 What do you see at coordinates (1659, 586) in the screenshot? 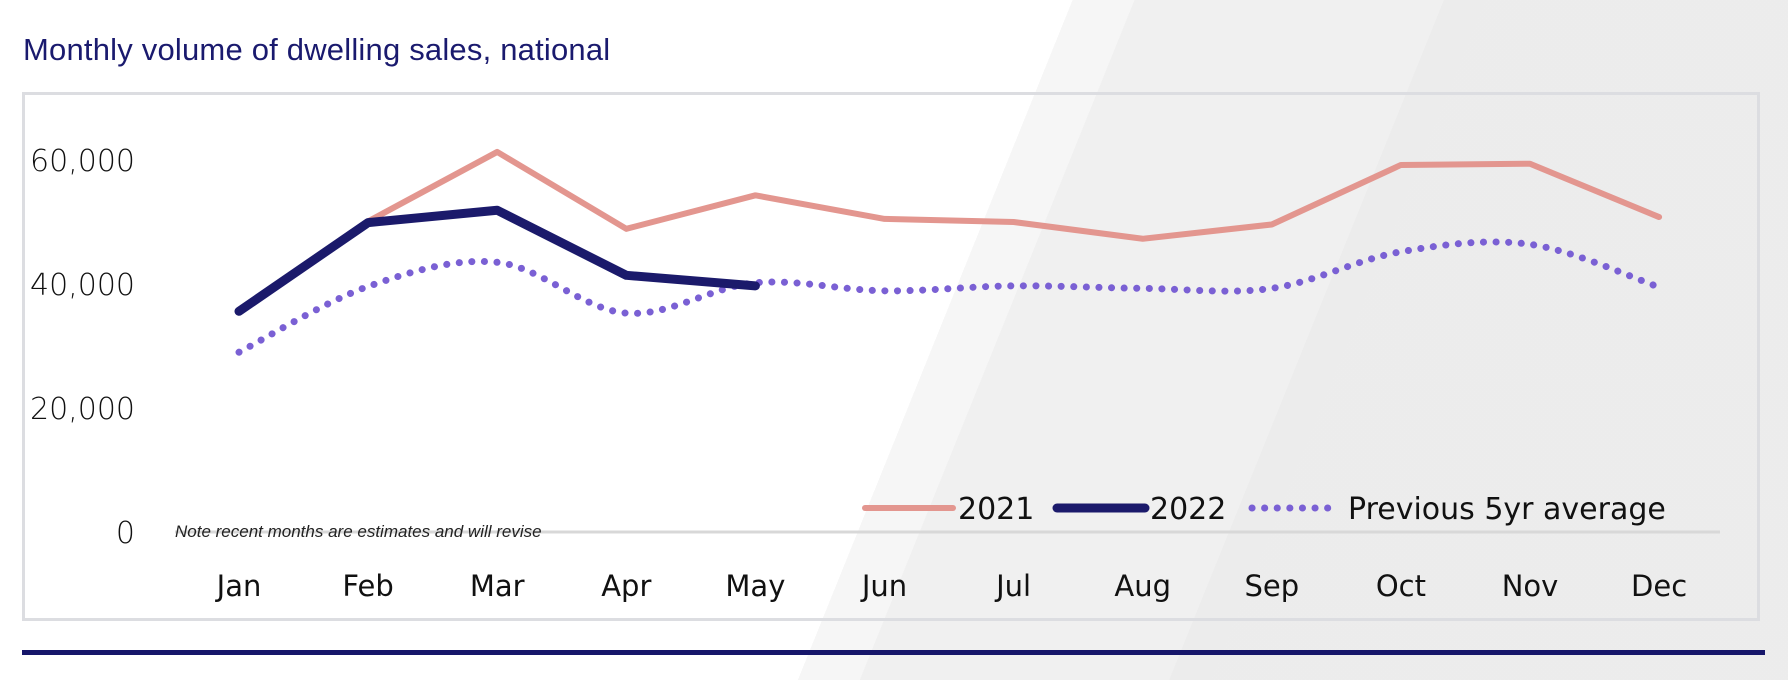
I see `x-tick-label: Dec` at bounding box center [1659, 586].